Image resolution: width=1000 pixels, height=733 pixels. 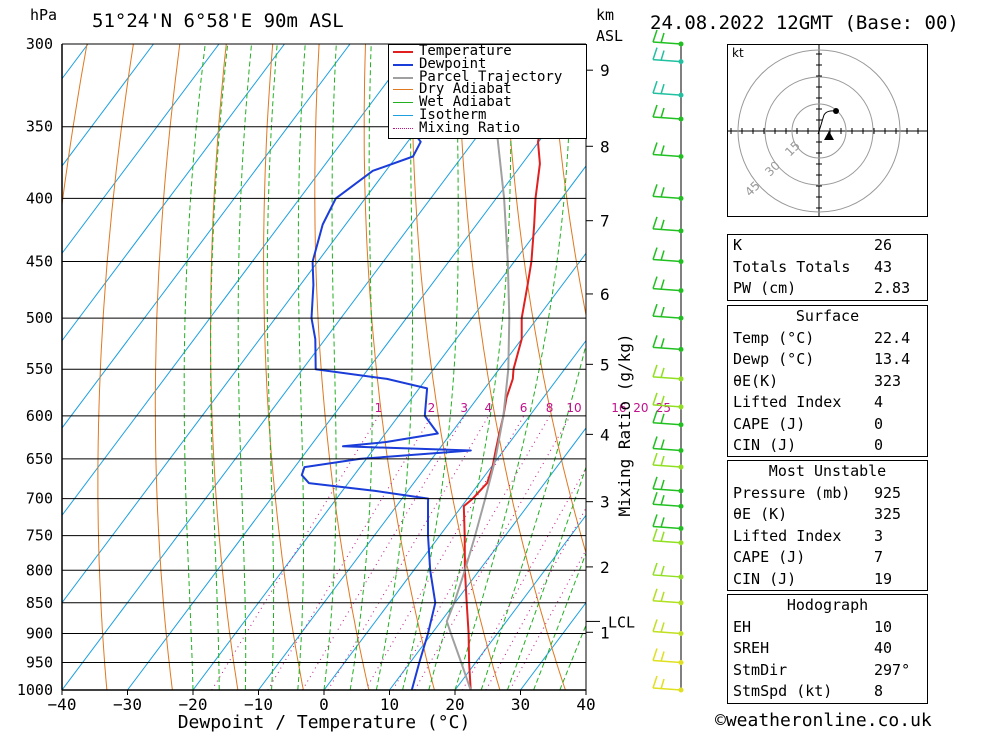 I want to click on footer-credit: ©weatheronline.co.uk, so click(x=823, y=720).